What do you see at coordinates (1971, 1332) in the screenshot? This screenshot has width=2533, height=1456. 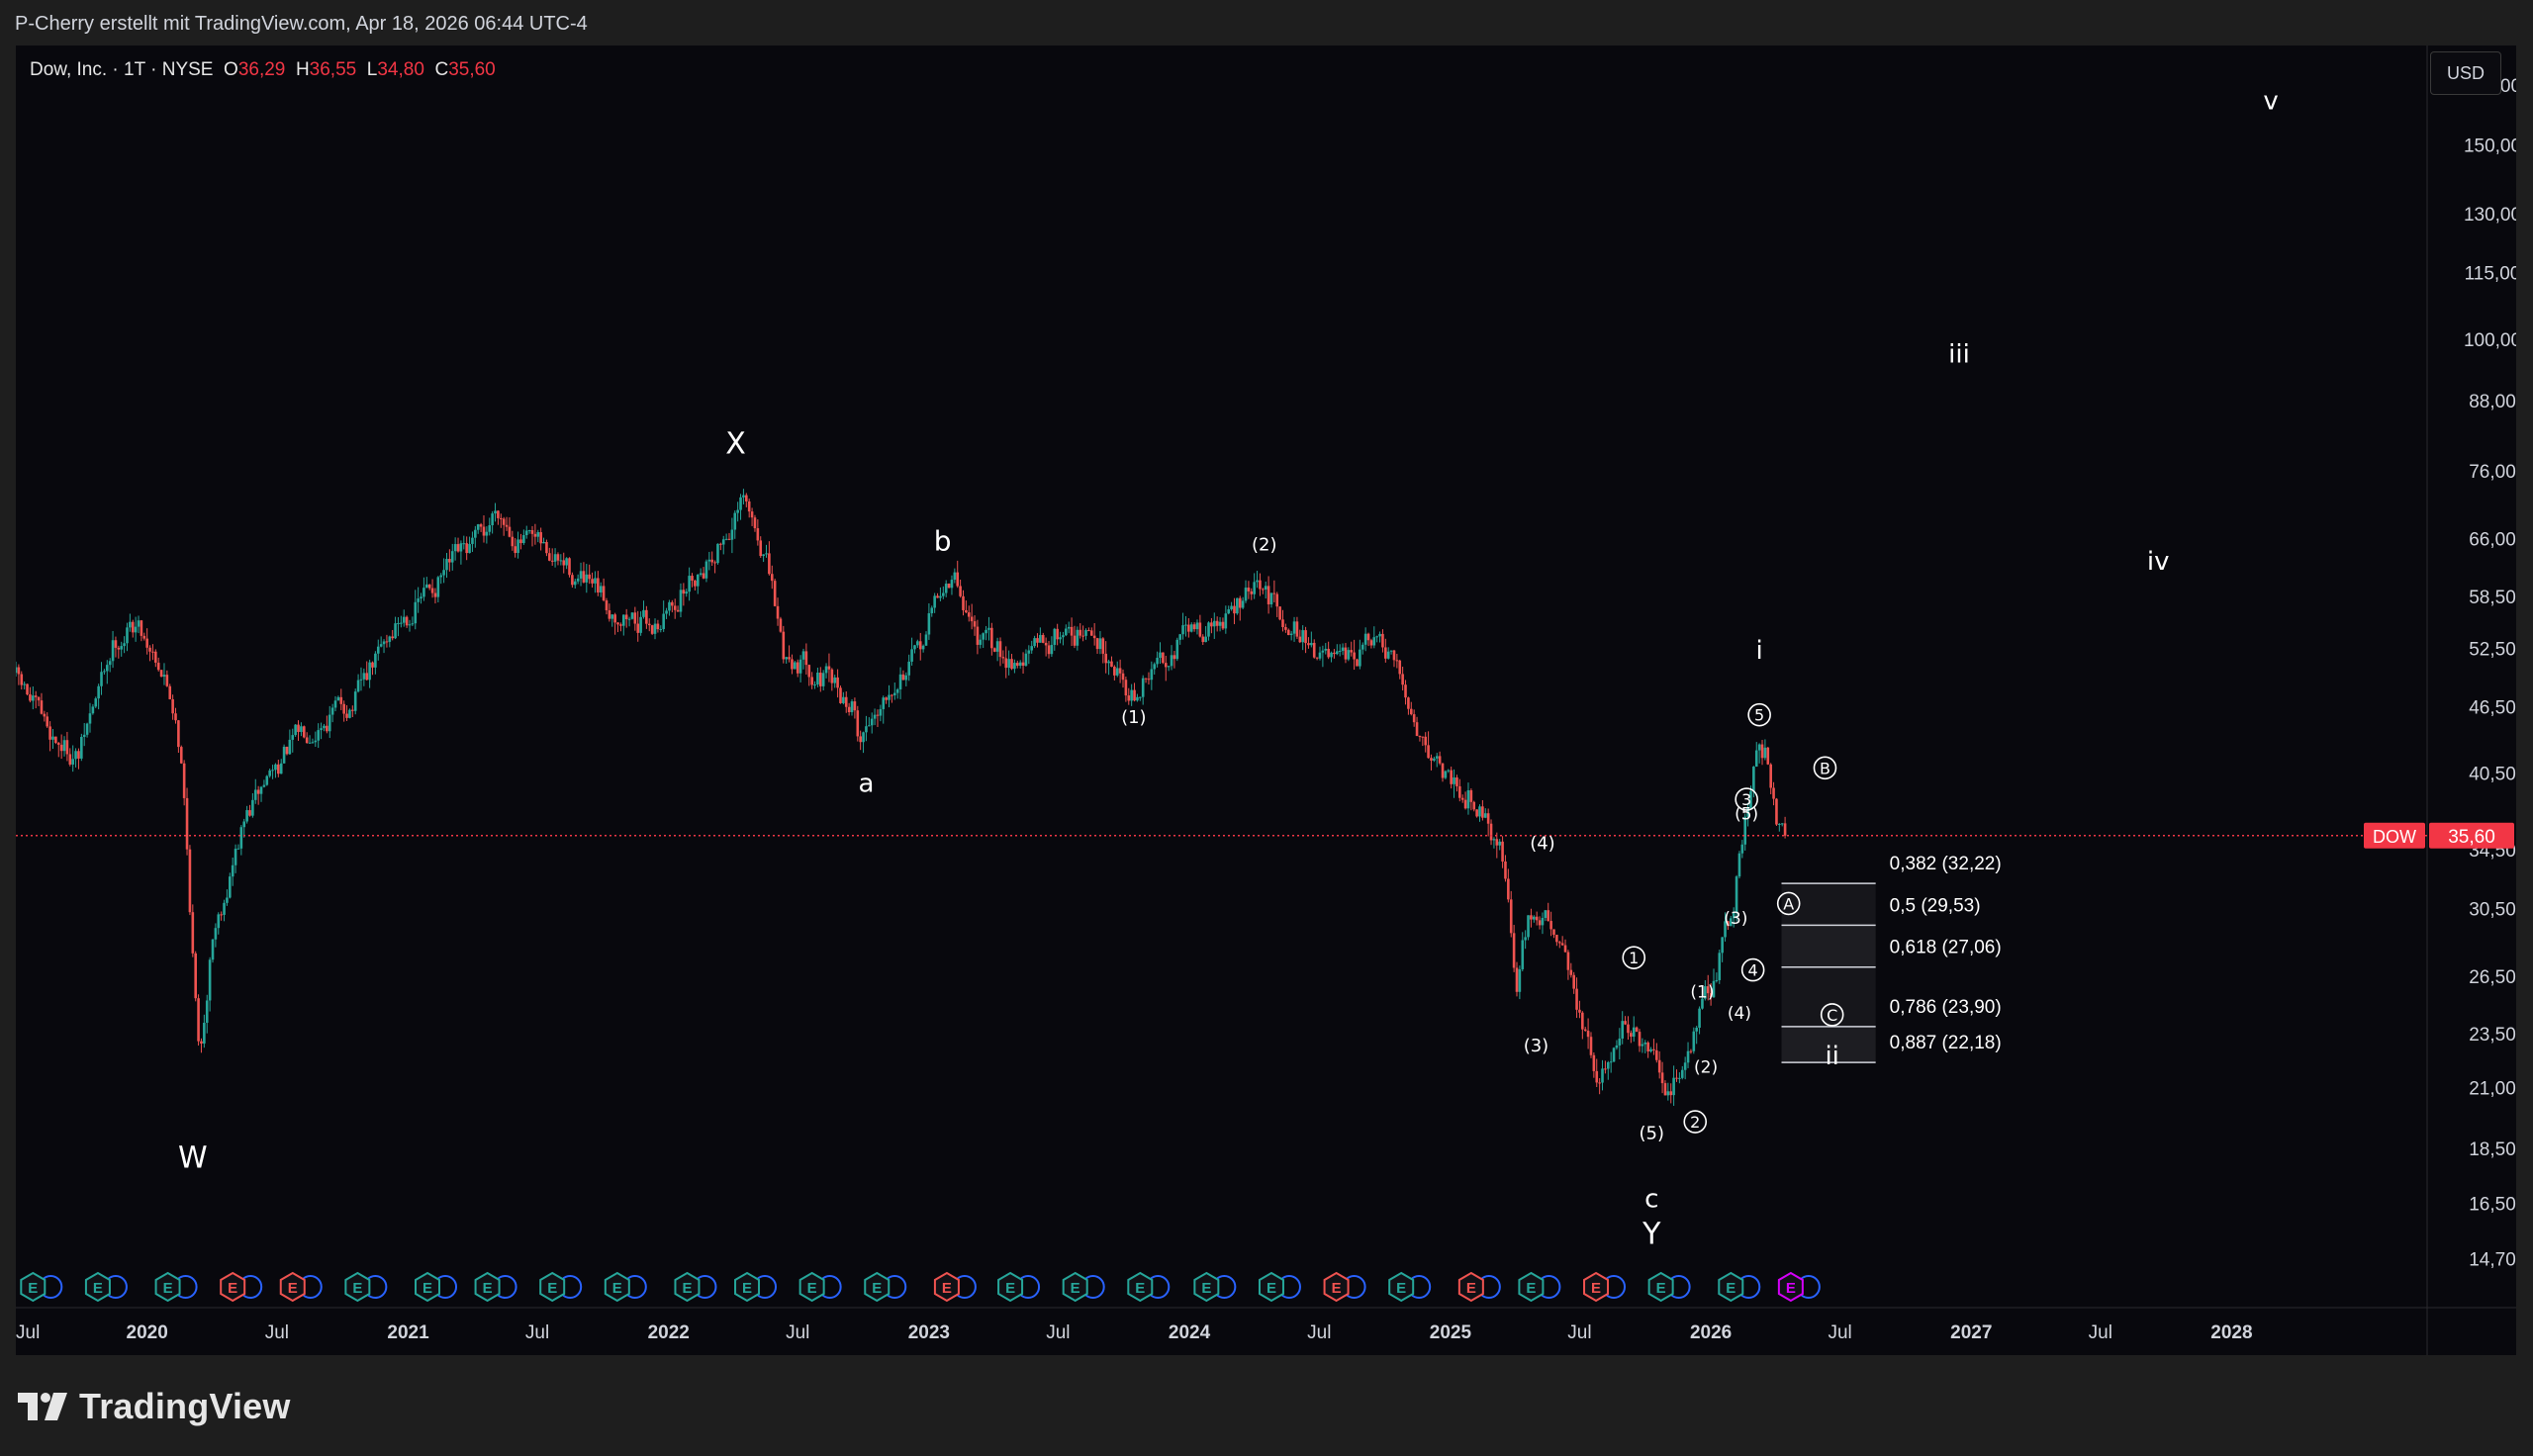 I see `x-tick-label: 2027` at bounding box center [1971, 1332].